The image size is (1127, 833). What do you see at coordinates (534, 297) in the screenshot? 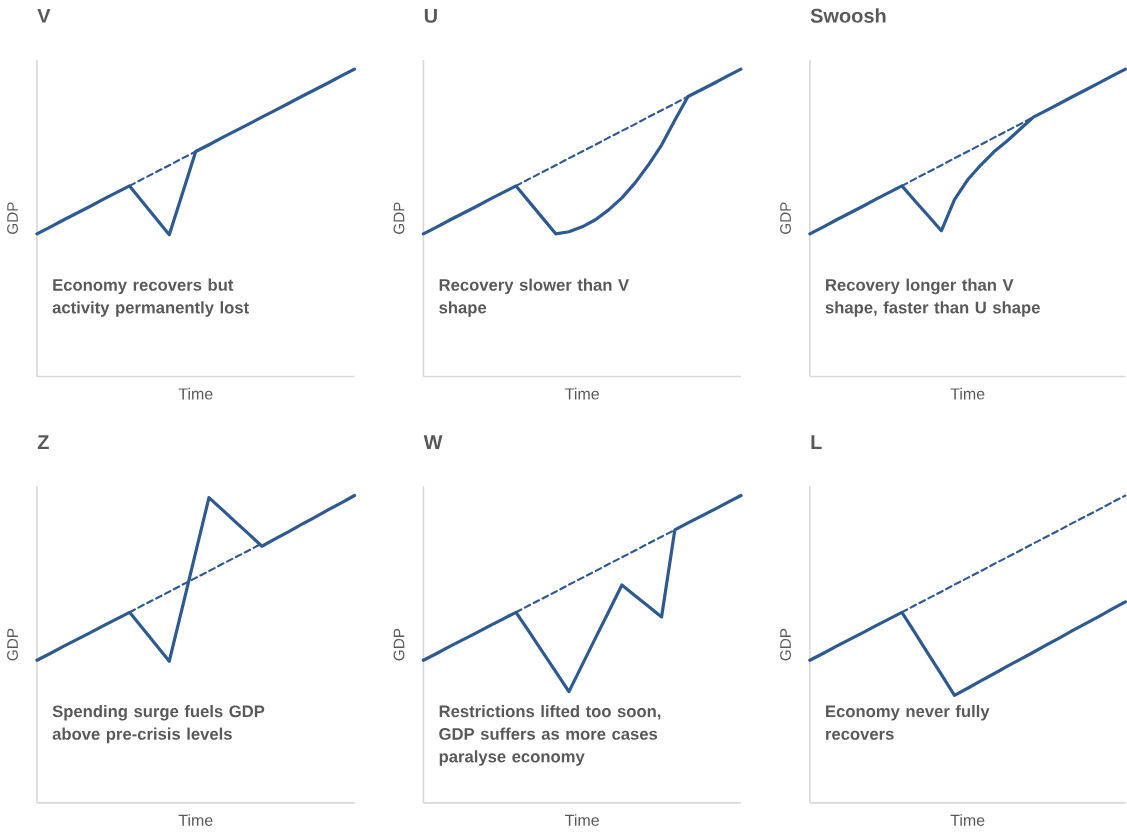
I see `annotation: Recovery slower than V shape` at bounding box center [534, 297].